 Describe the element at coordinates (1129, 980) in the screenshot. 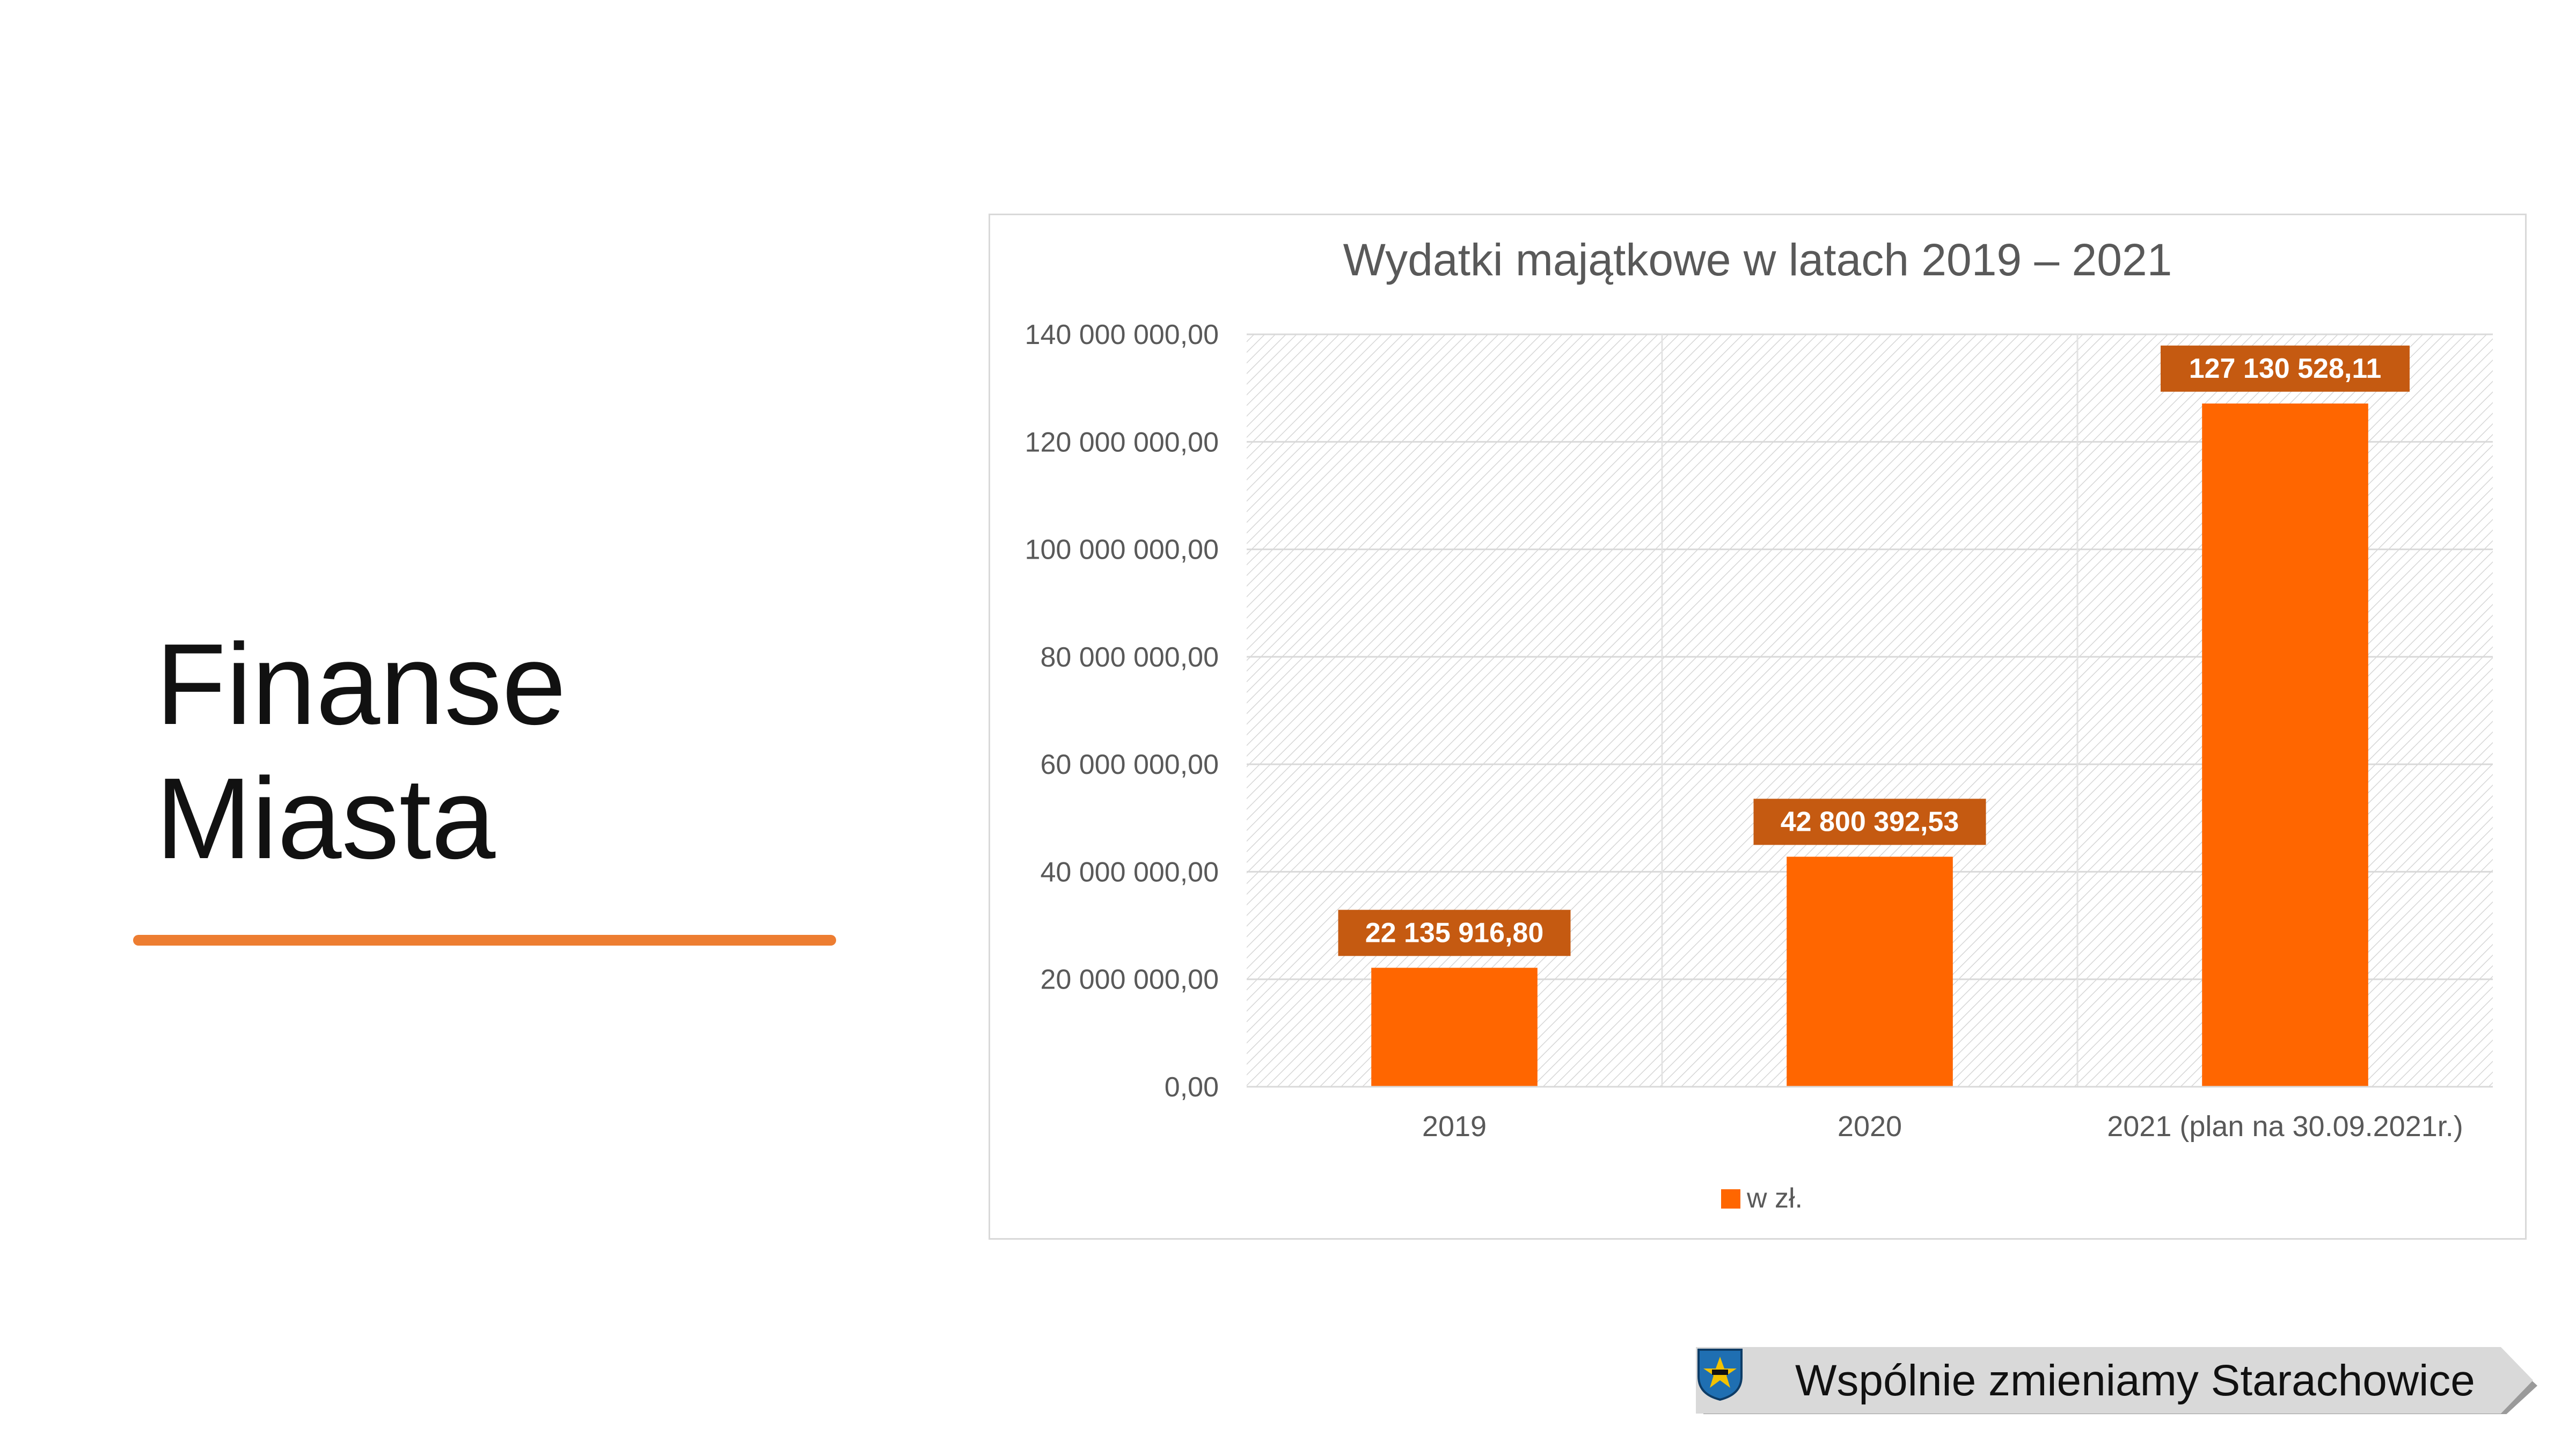

I see `y-tick-label: 20 000 000,00` at that location.